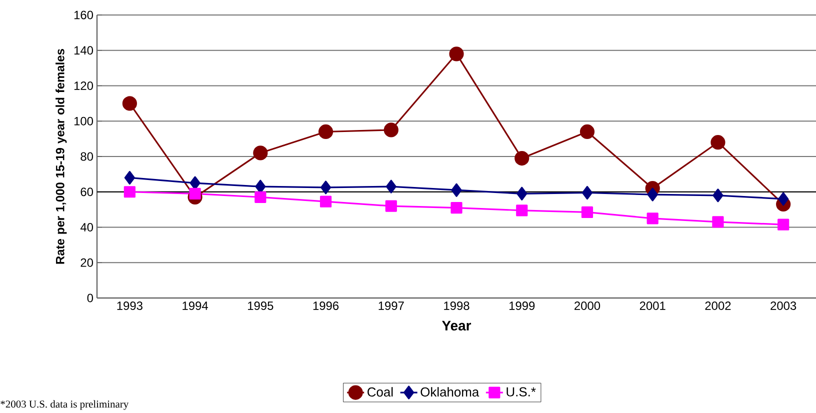 This screenshot has height=413, width=816. I want to click on y-tick-label: 120, so click(84, 86).